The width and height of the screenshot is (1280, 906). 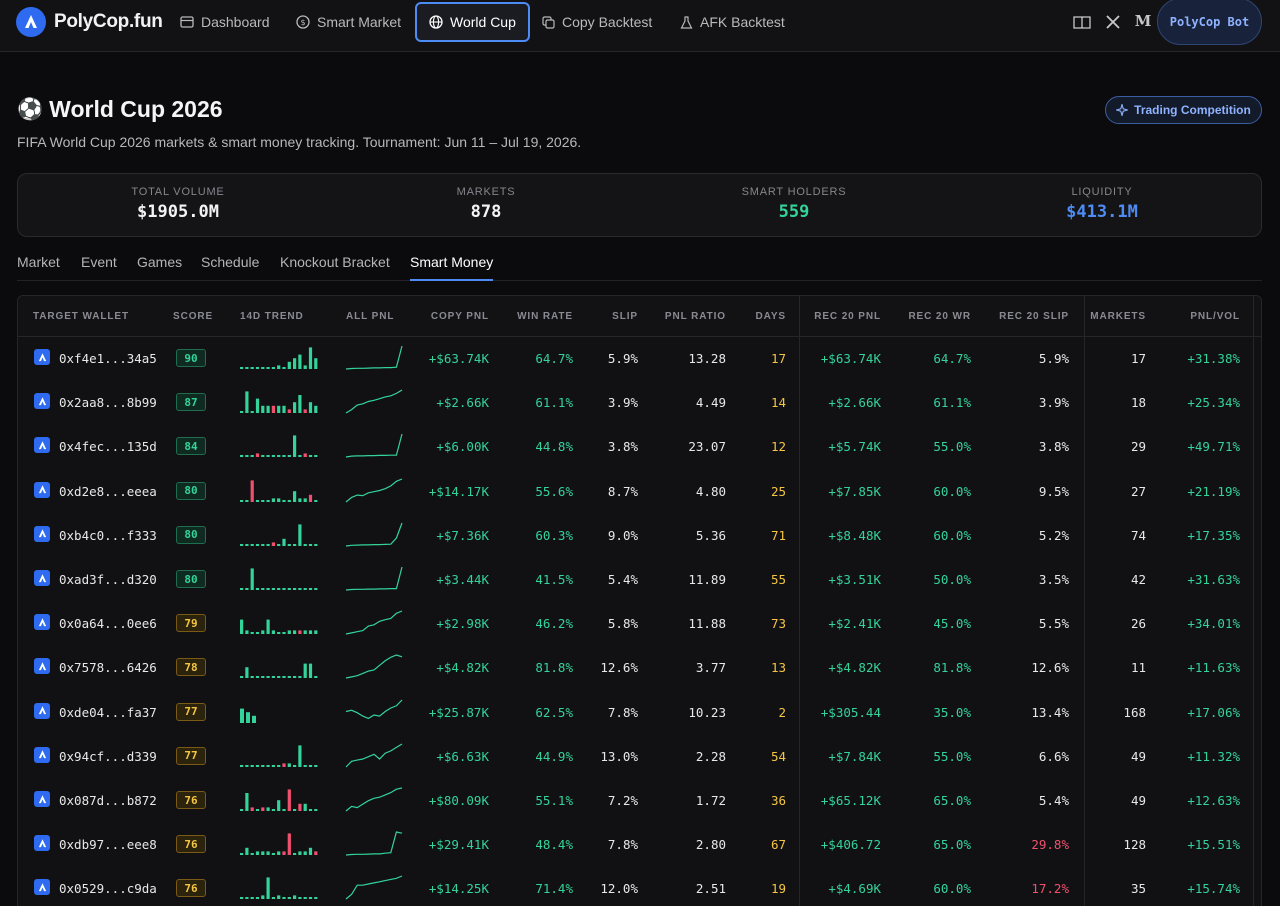 I want to click on nav-dashboard: Dashboard, so click(x=225, y=22).